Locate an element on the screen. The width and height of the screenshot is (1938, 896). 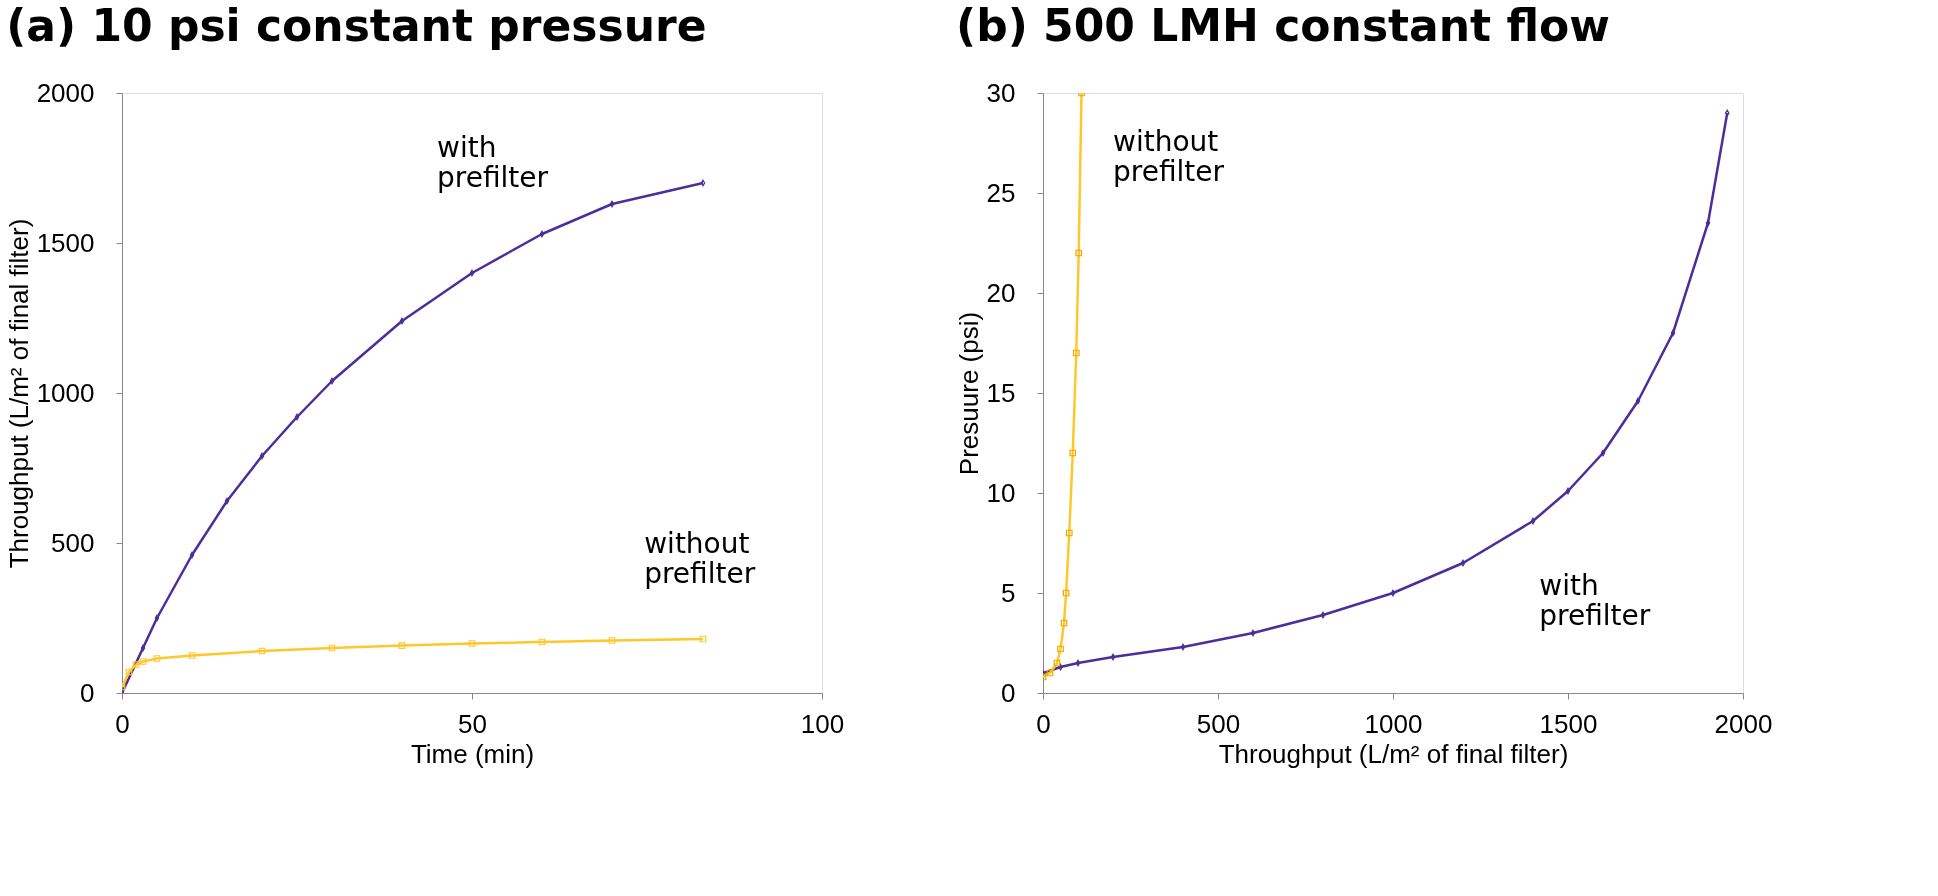
y-tick-label: 5 is located at coordinates (1008, 592).